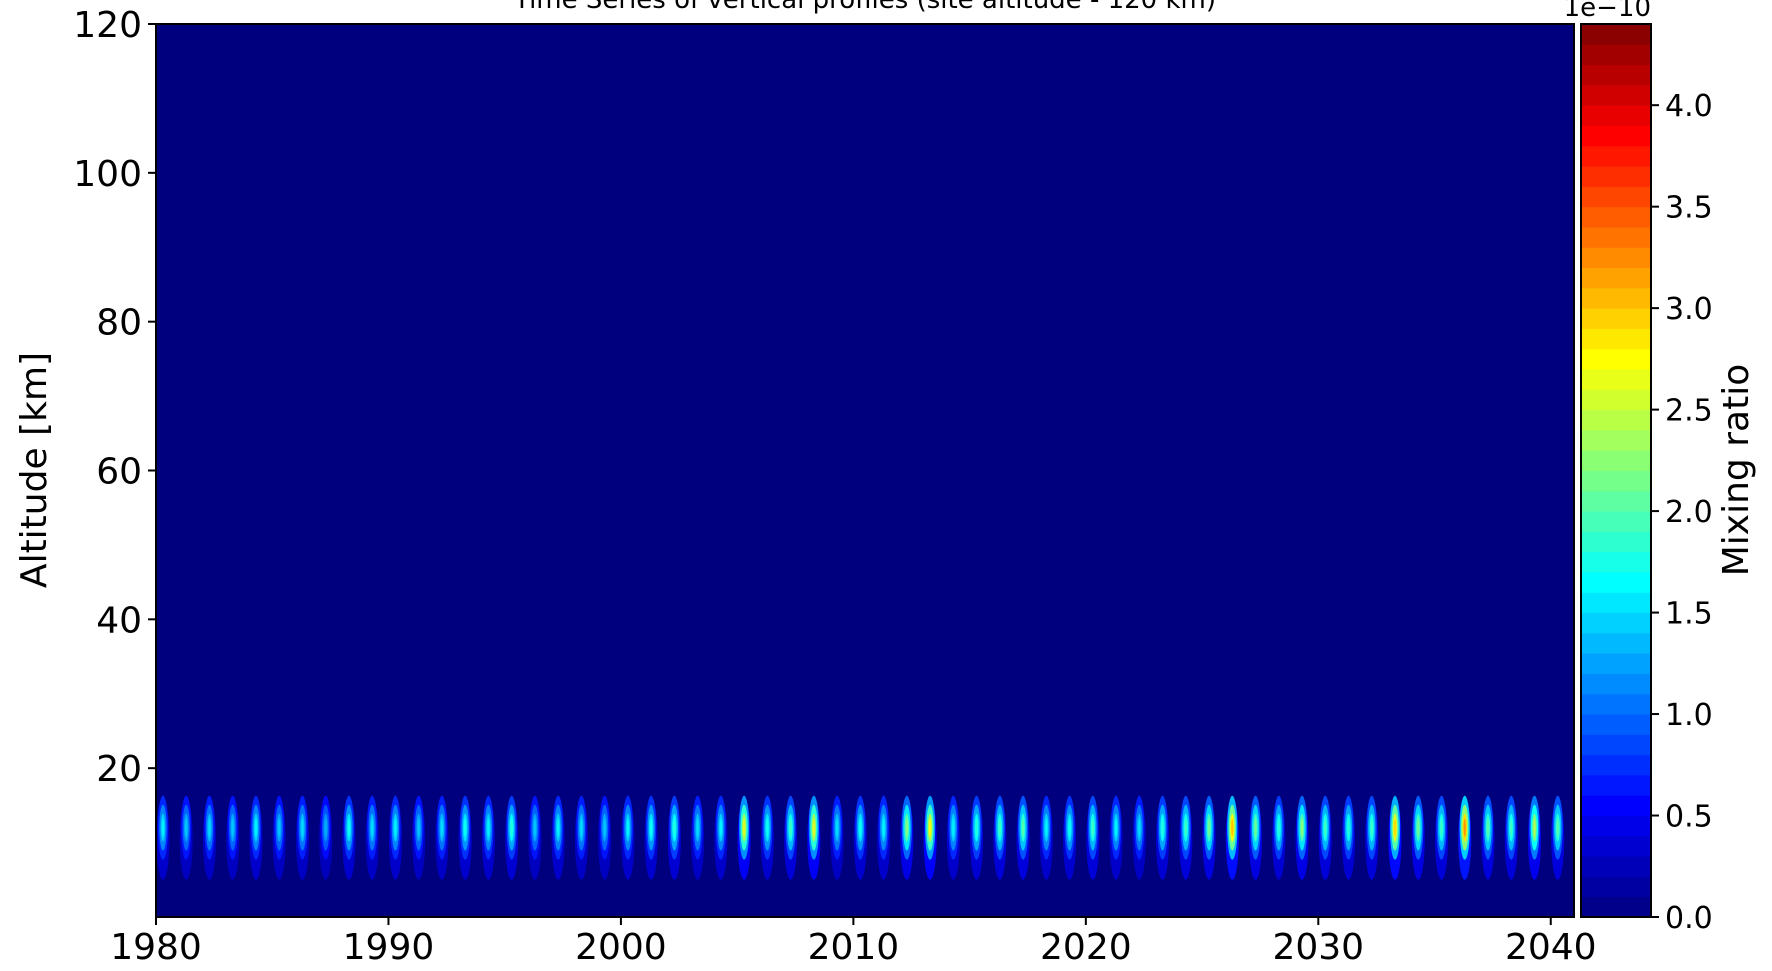 The image size is (1772, 971). What do you see at coordinates (853, 942) in the screenshot?
I see `x-axis: 1980 1990 2000 2010 2020 2030 2040` at bounding box center [853, 942].